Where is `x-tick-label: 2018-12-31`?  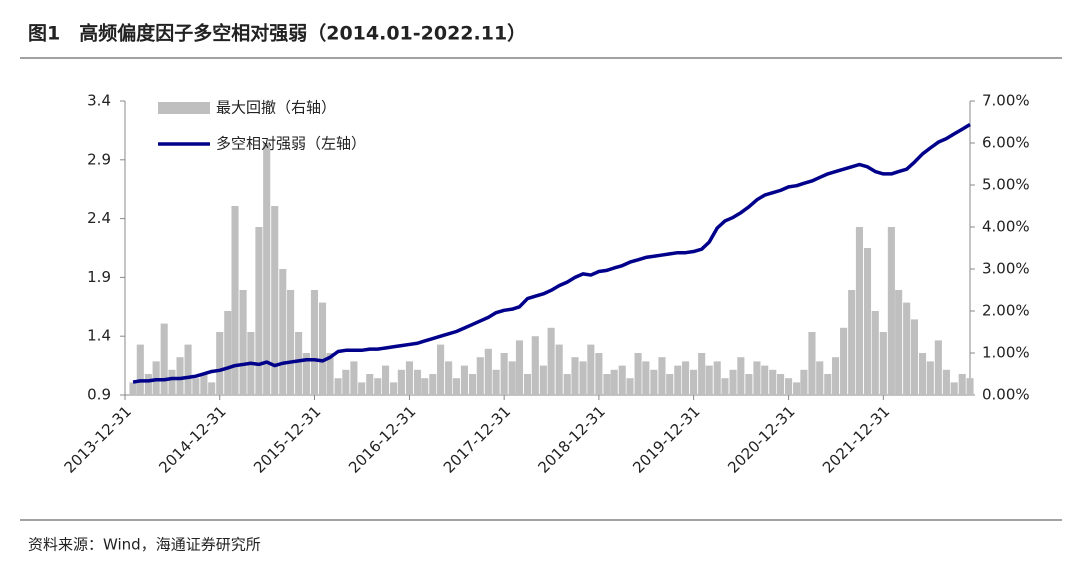
x-tick-label: 2018-12-31 is located at coordinates (572, 439).